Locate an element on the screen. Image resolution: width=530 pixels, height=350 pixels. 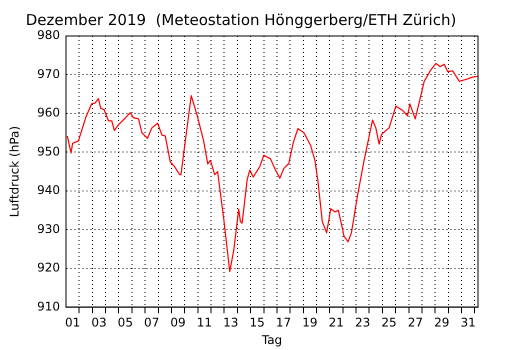
y-tick-label: 920 is located at coordinates (48, 267).